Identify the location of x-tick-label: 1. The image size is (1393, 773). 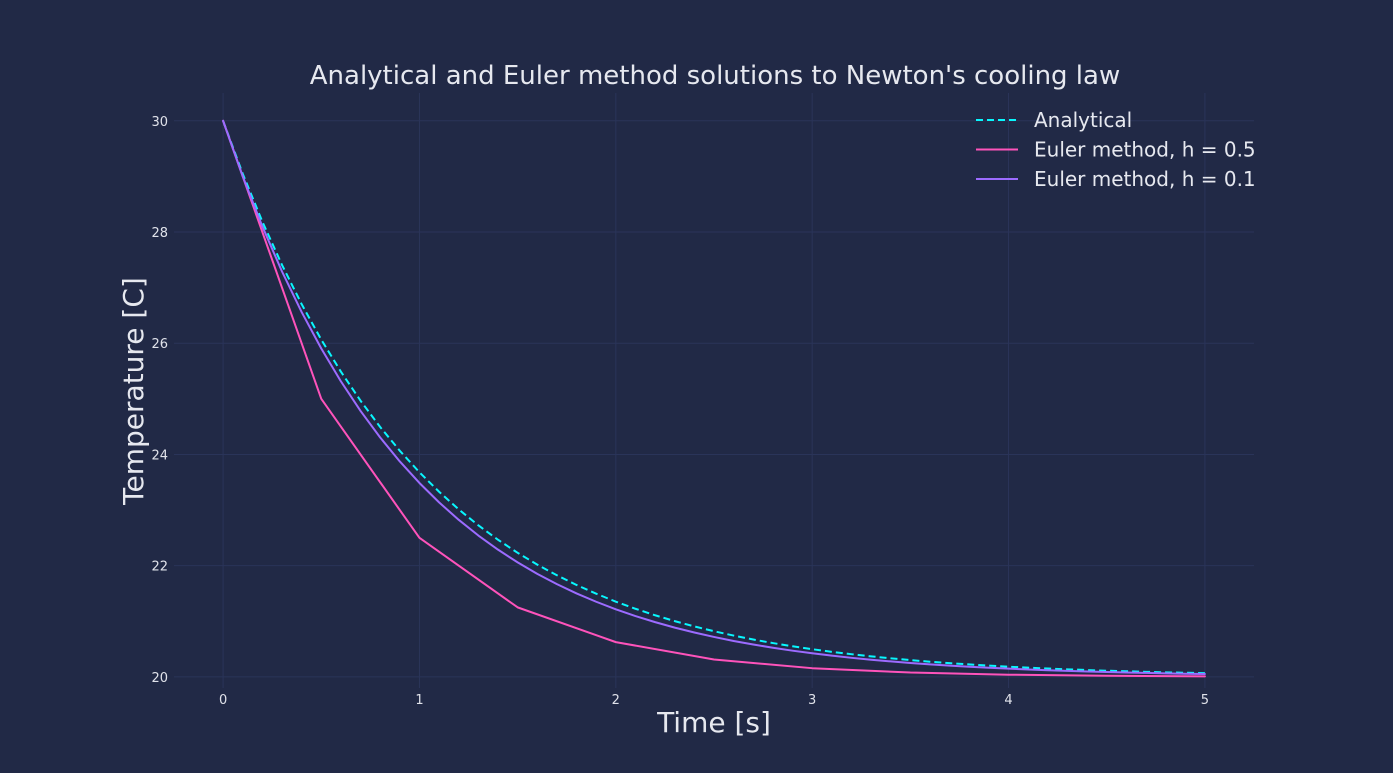
(419, 700).